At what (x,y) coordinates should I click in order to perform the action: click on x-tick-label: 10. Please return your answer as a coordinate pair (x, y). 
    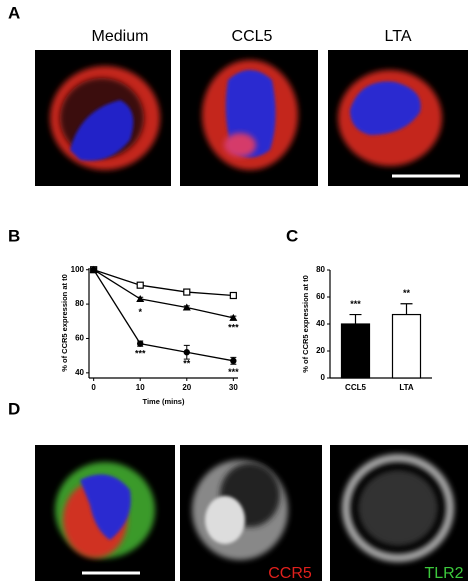
    Looking at the image, I should click on (140, 387).